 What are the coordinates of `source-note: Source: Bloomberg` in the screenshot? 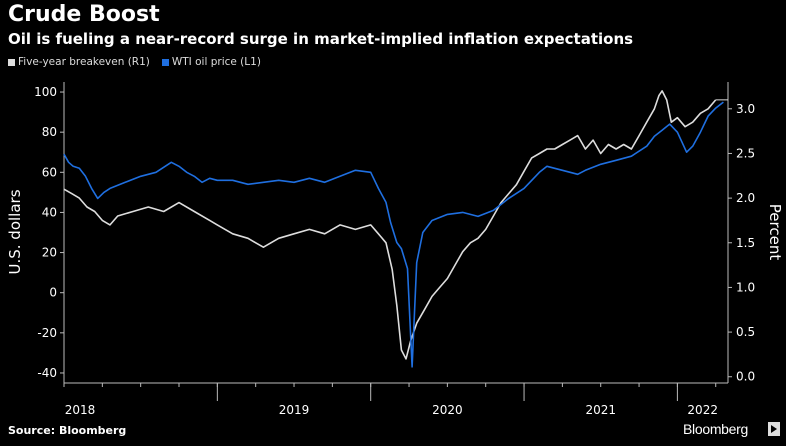 It's located at (67, 430).